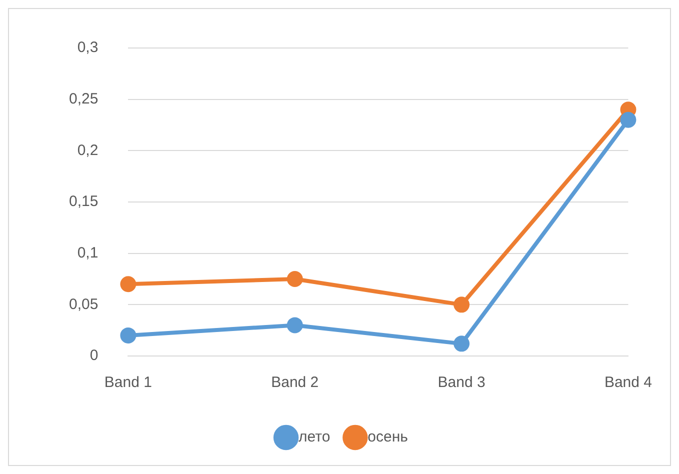  Describe the element at coordinates (83, 201) in the screenshot. I see `y-tick-label: 0,15` at that location.